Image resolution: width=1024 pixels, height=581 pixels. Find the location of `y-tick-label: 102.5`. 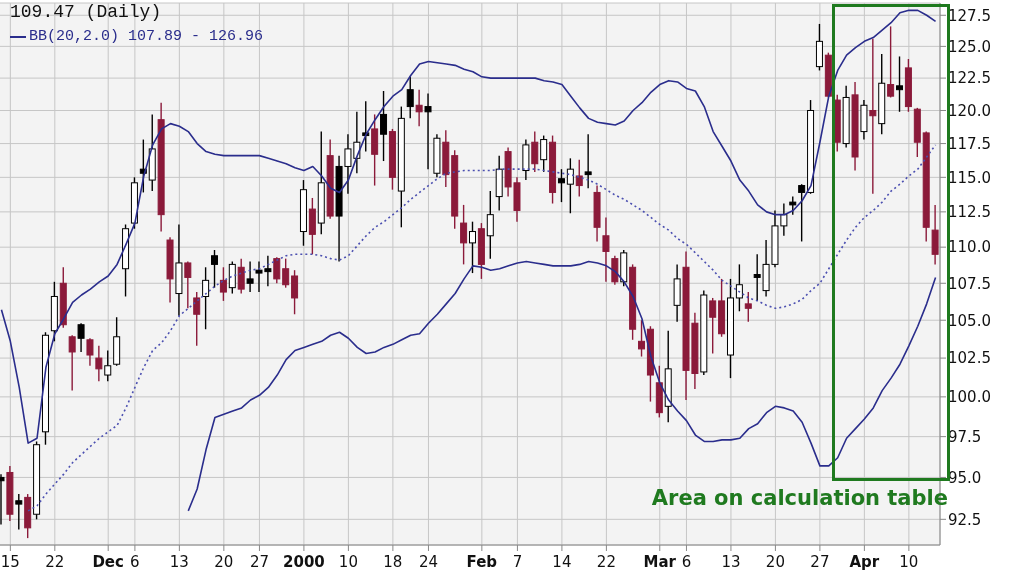

y-tick-label: 102.5 is located at coordinates (969, 358).